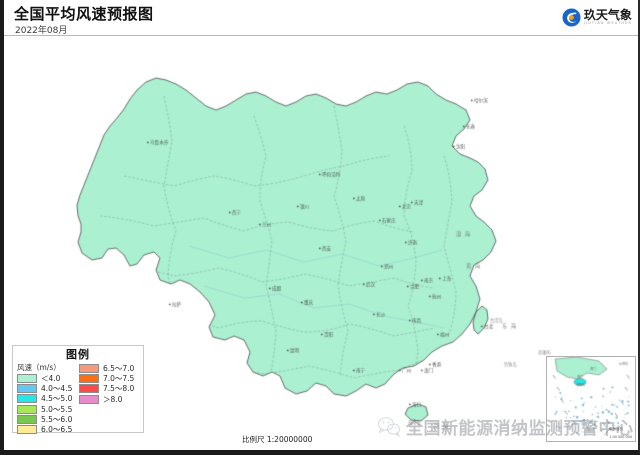  What do you see at coordinates (277, 439) in the screenshot?
I see `map-scale-text: 比例尺 1:20000000` at bounding box center [277, 439].